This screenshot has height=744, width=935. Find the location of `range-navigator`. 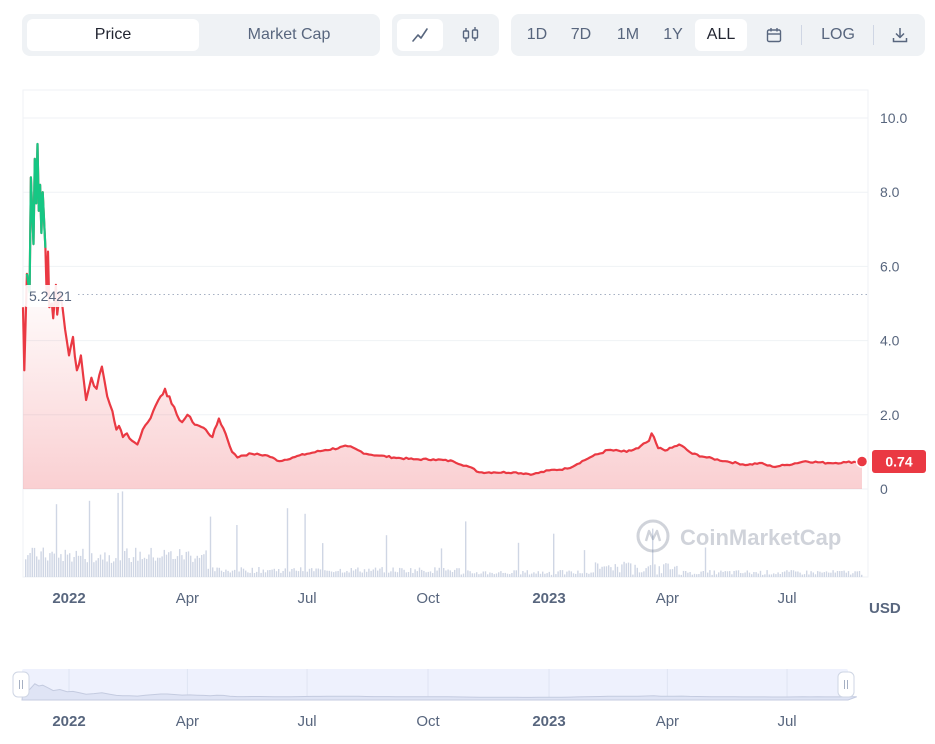

range-navigator is located at coordinates (434, 685).